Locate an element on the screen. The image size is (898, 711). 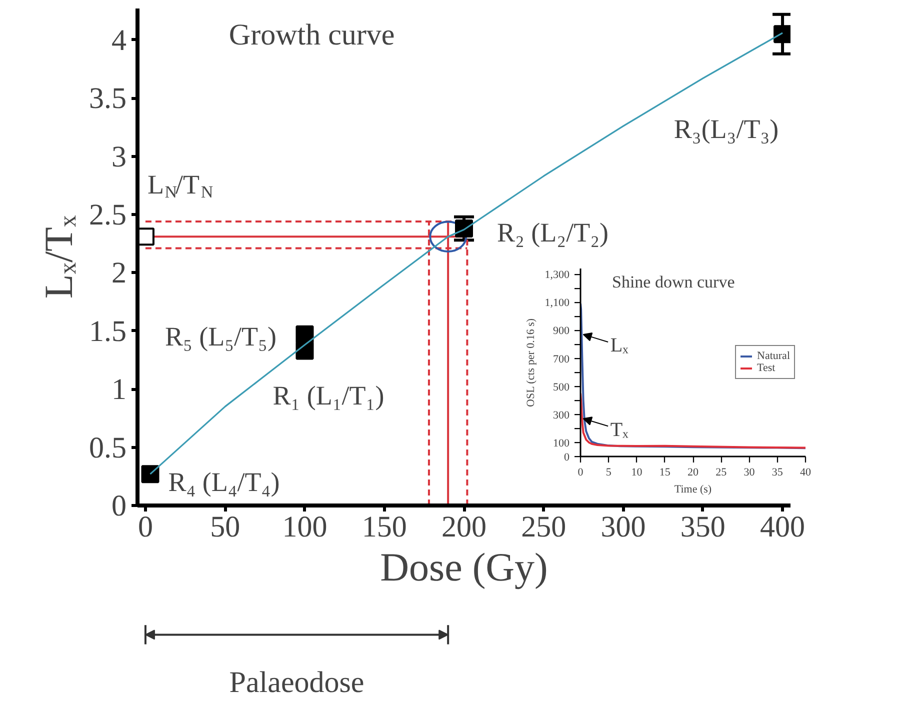
annotation: Tₓ is located at coordinates (619, 429).